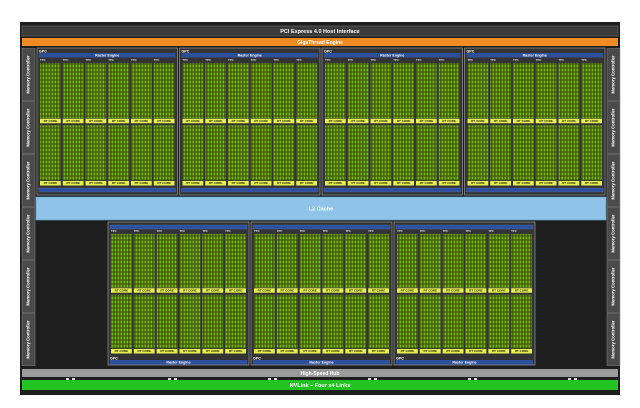 The image size is (640, 408). I want to click on gigathread-bar, so click(320, 42).